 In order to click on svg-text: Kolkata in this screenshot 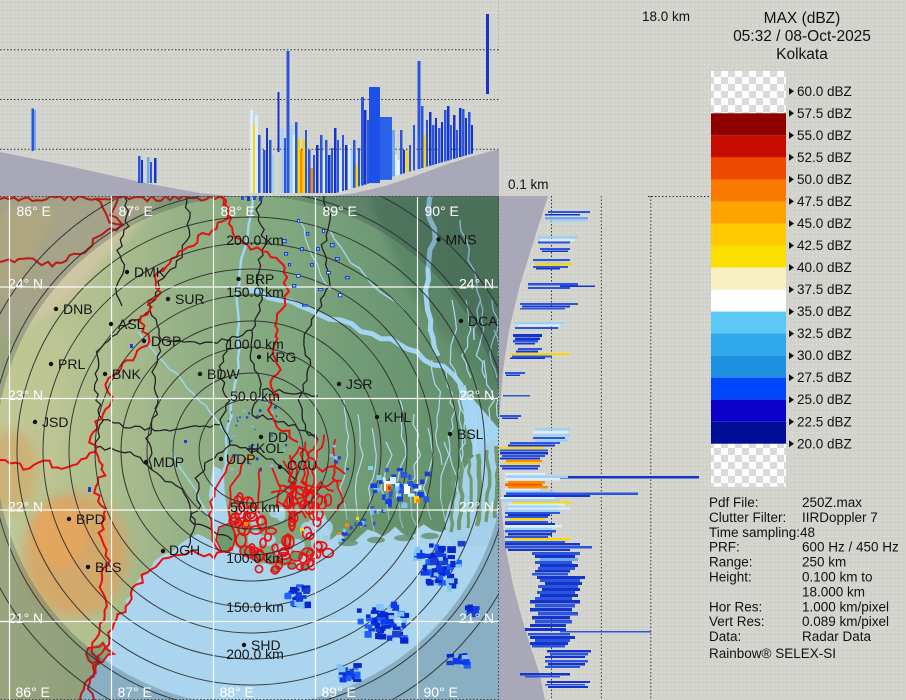, I will do `click(802, 54)`.